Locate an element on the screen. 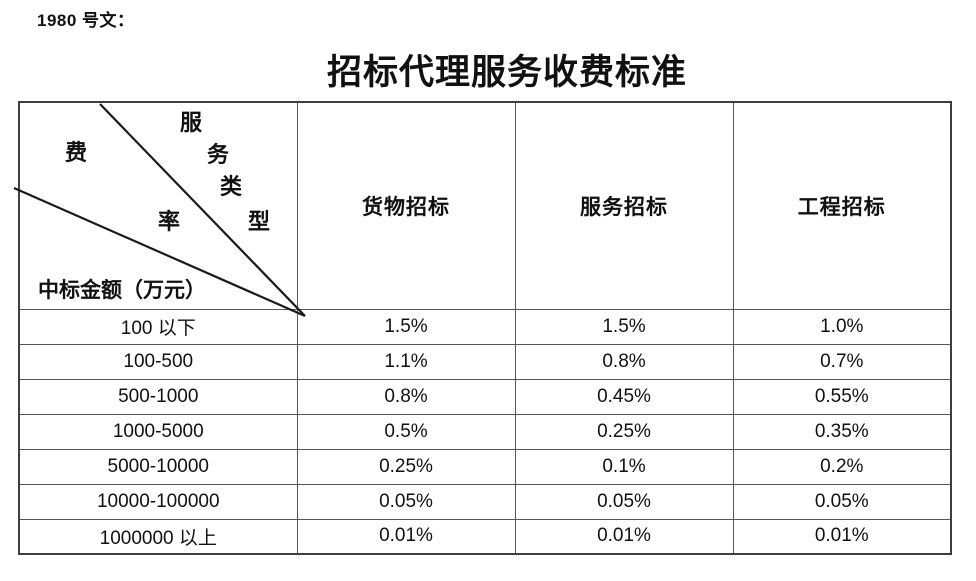  rate-cell: 0.55% is located at coordinates (842, 396).